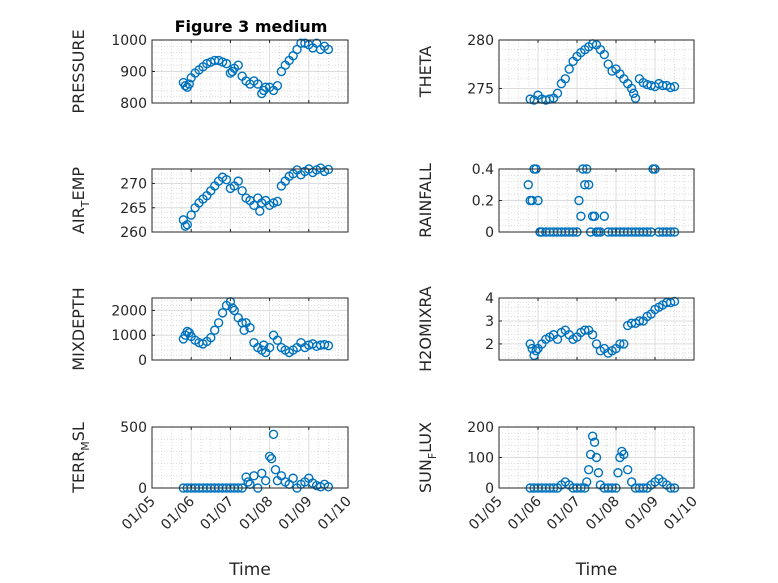 This screenshot has width=778, height=583. What do you see at coordinates (489, 345) in the screenshot?
I see `y-tick-label: 2` at bounding box center [489, 345].